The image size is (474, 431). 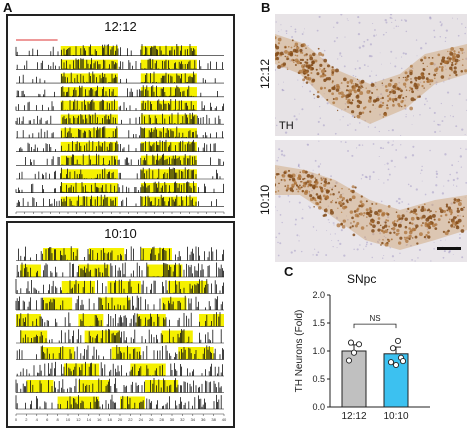 I want to click on data-point, so click(x=398, y=340).